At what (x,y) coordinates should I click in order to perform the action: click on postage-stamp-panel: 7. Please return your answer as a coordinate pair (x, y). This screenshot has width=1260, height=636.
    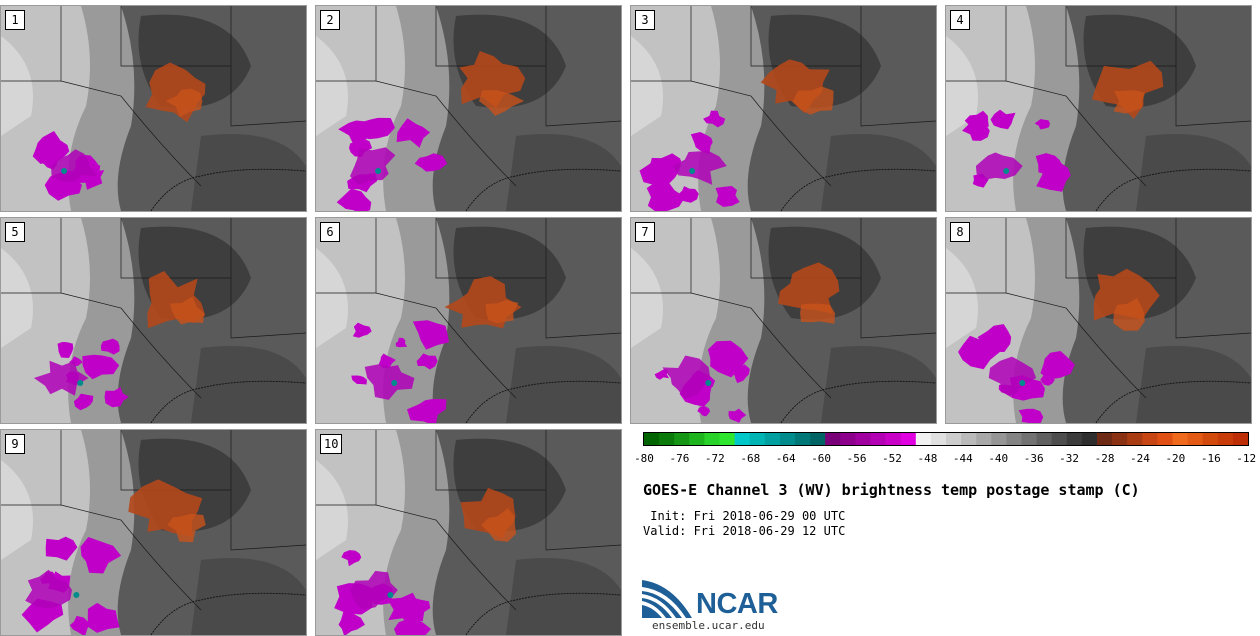
    Looking at the image, I should click on (783, 320).